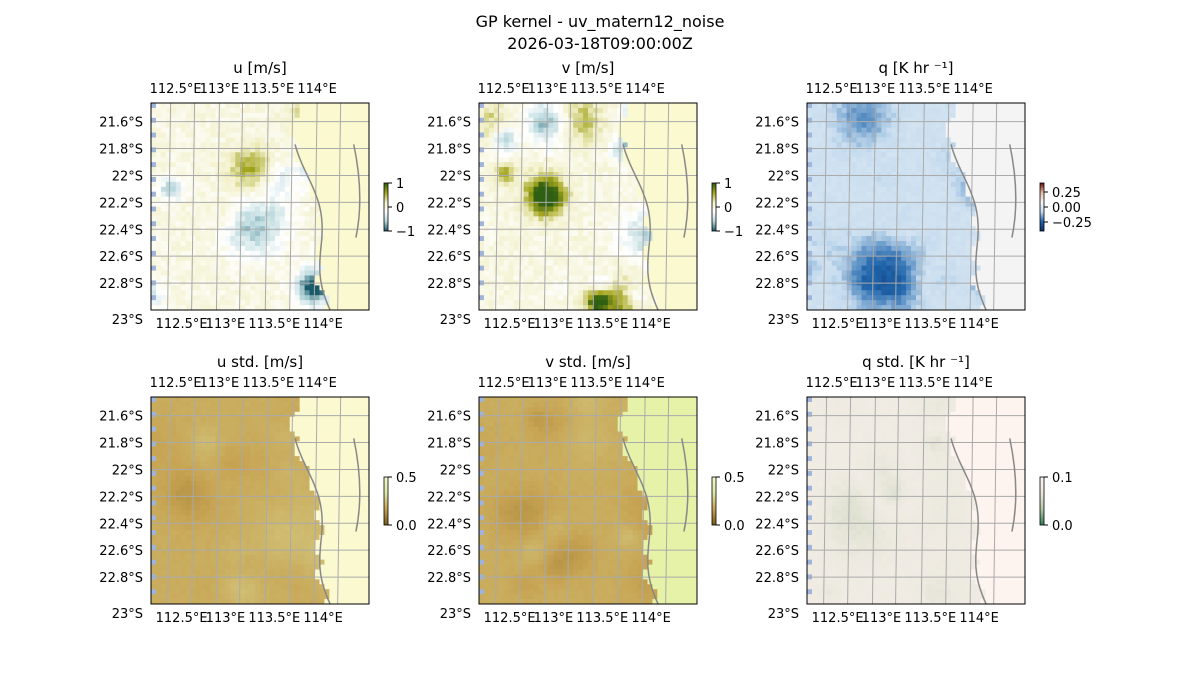  Describe the element at coordinates (643, 206) in the screenshot. I see `gridline-meridian` at that location.